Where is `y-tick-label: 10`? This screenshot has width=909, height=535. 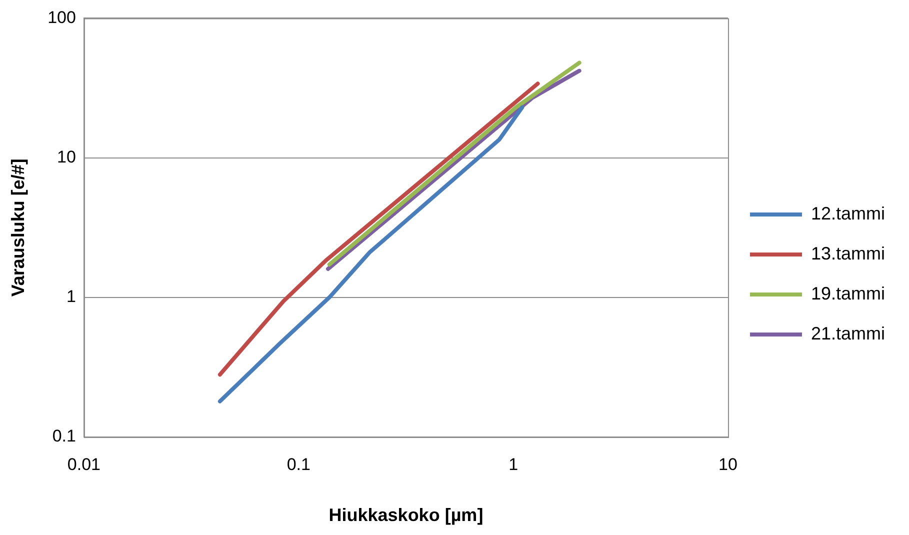
y-tick-label: 10 is located at coordinates (66, 156).